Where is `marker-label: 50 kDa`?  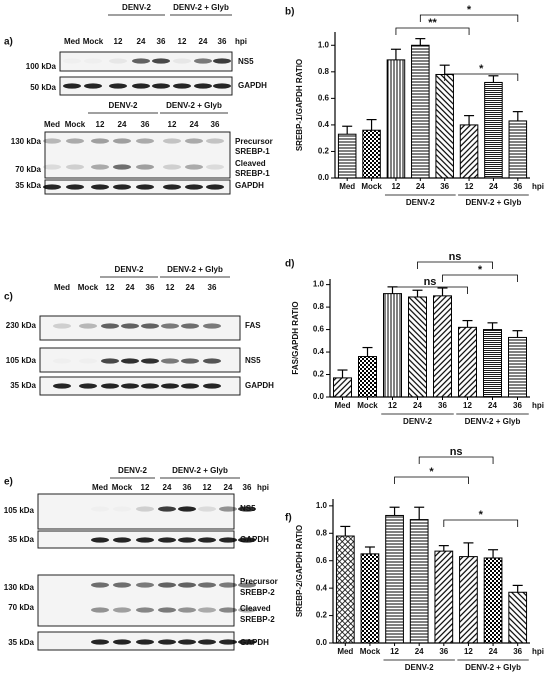
marker-label: 50 kDa is located at coordinates (43, 87).